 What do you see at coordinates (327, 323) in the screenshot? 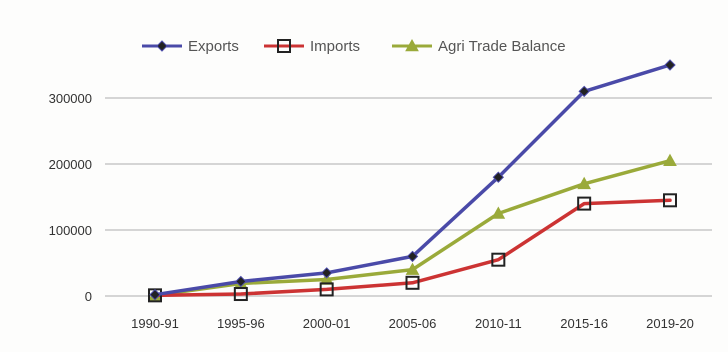
I see `x-tick-label: 2000-01` at bounding box center [327, 323].